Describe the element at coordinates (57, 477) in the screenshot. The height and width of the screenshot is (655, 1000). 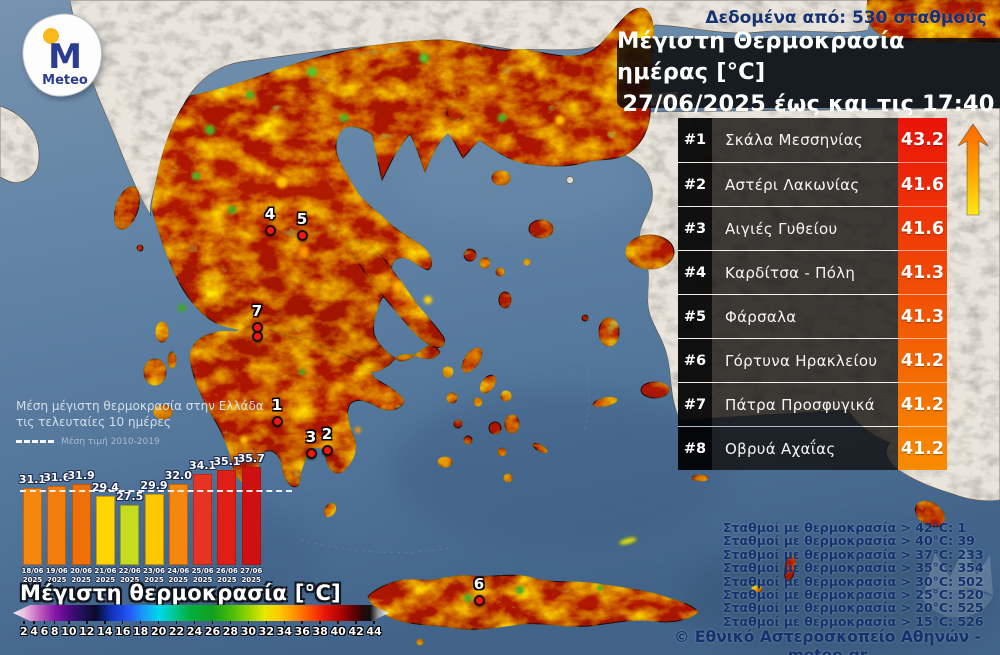
I see `bar-value-label: 31.6` at that location.